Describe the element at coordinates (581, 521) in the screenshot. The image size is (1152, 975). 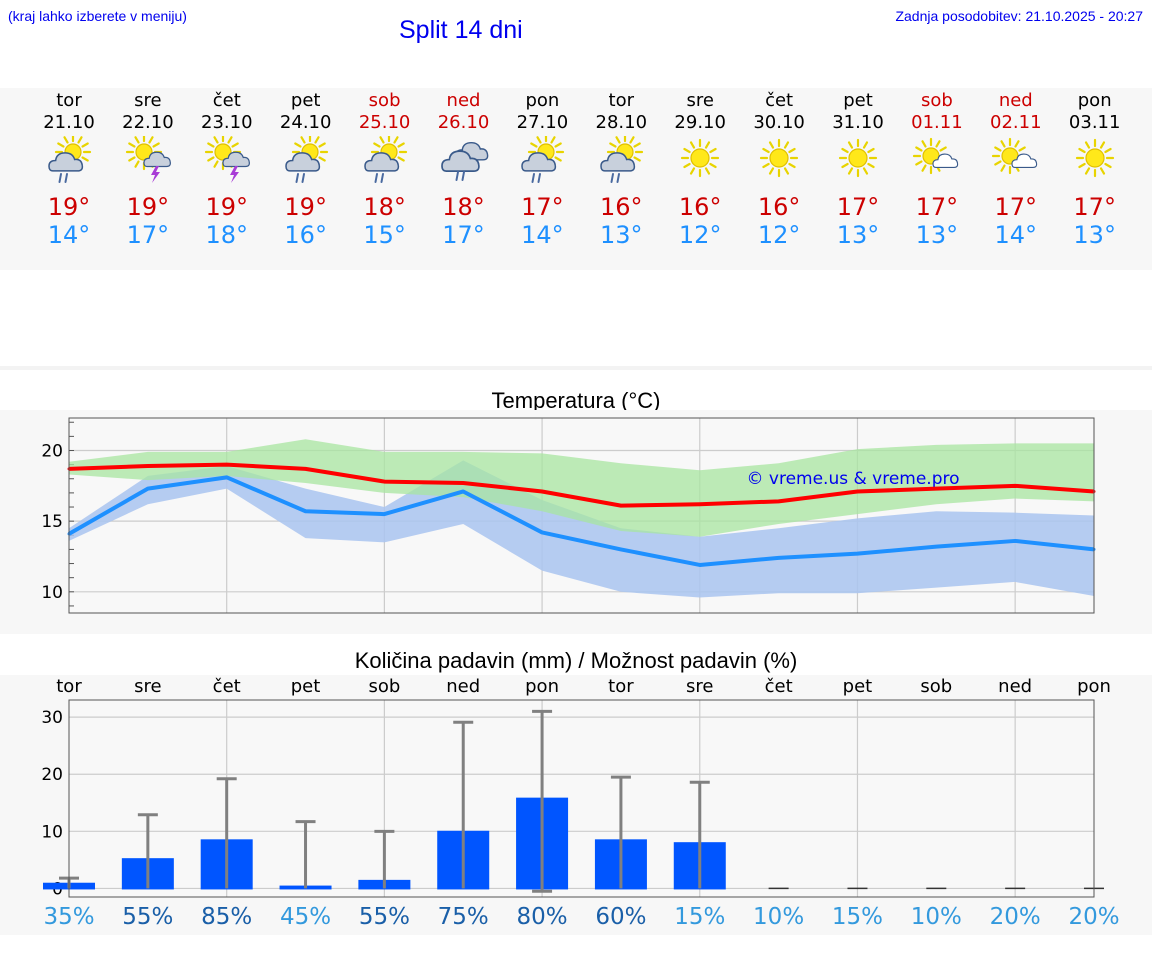
I see `min-temperature-line` at that location.